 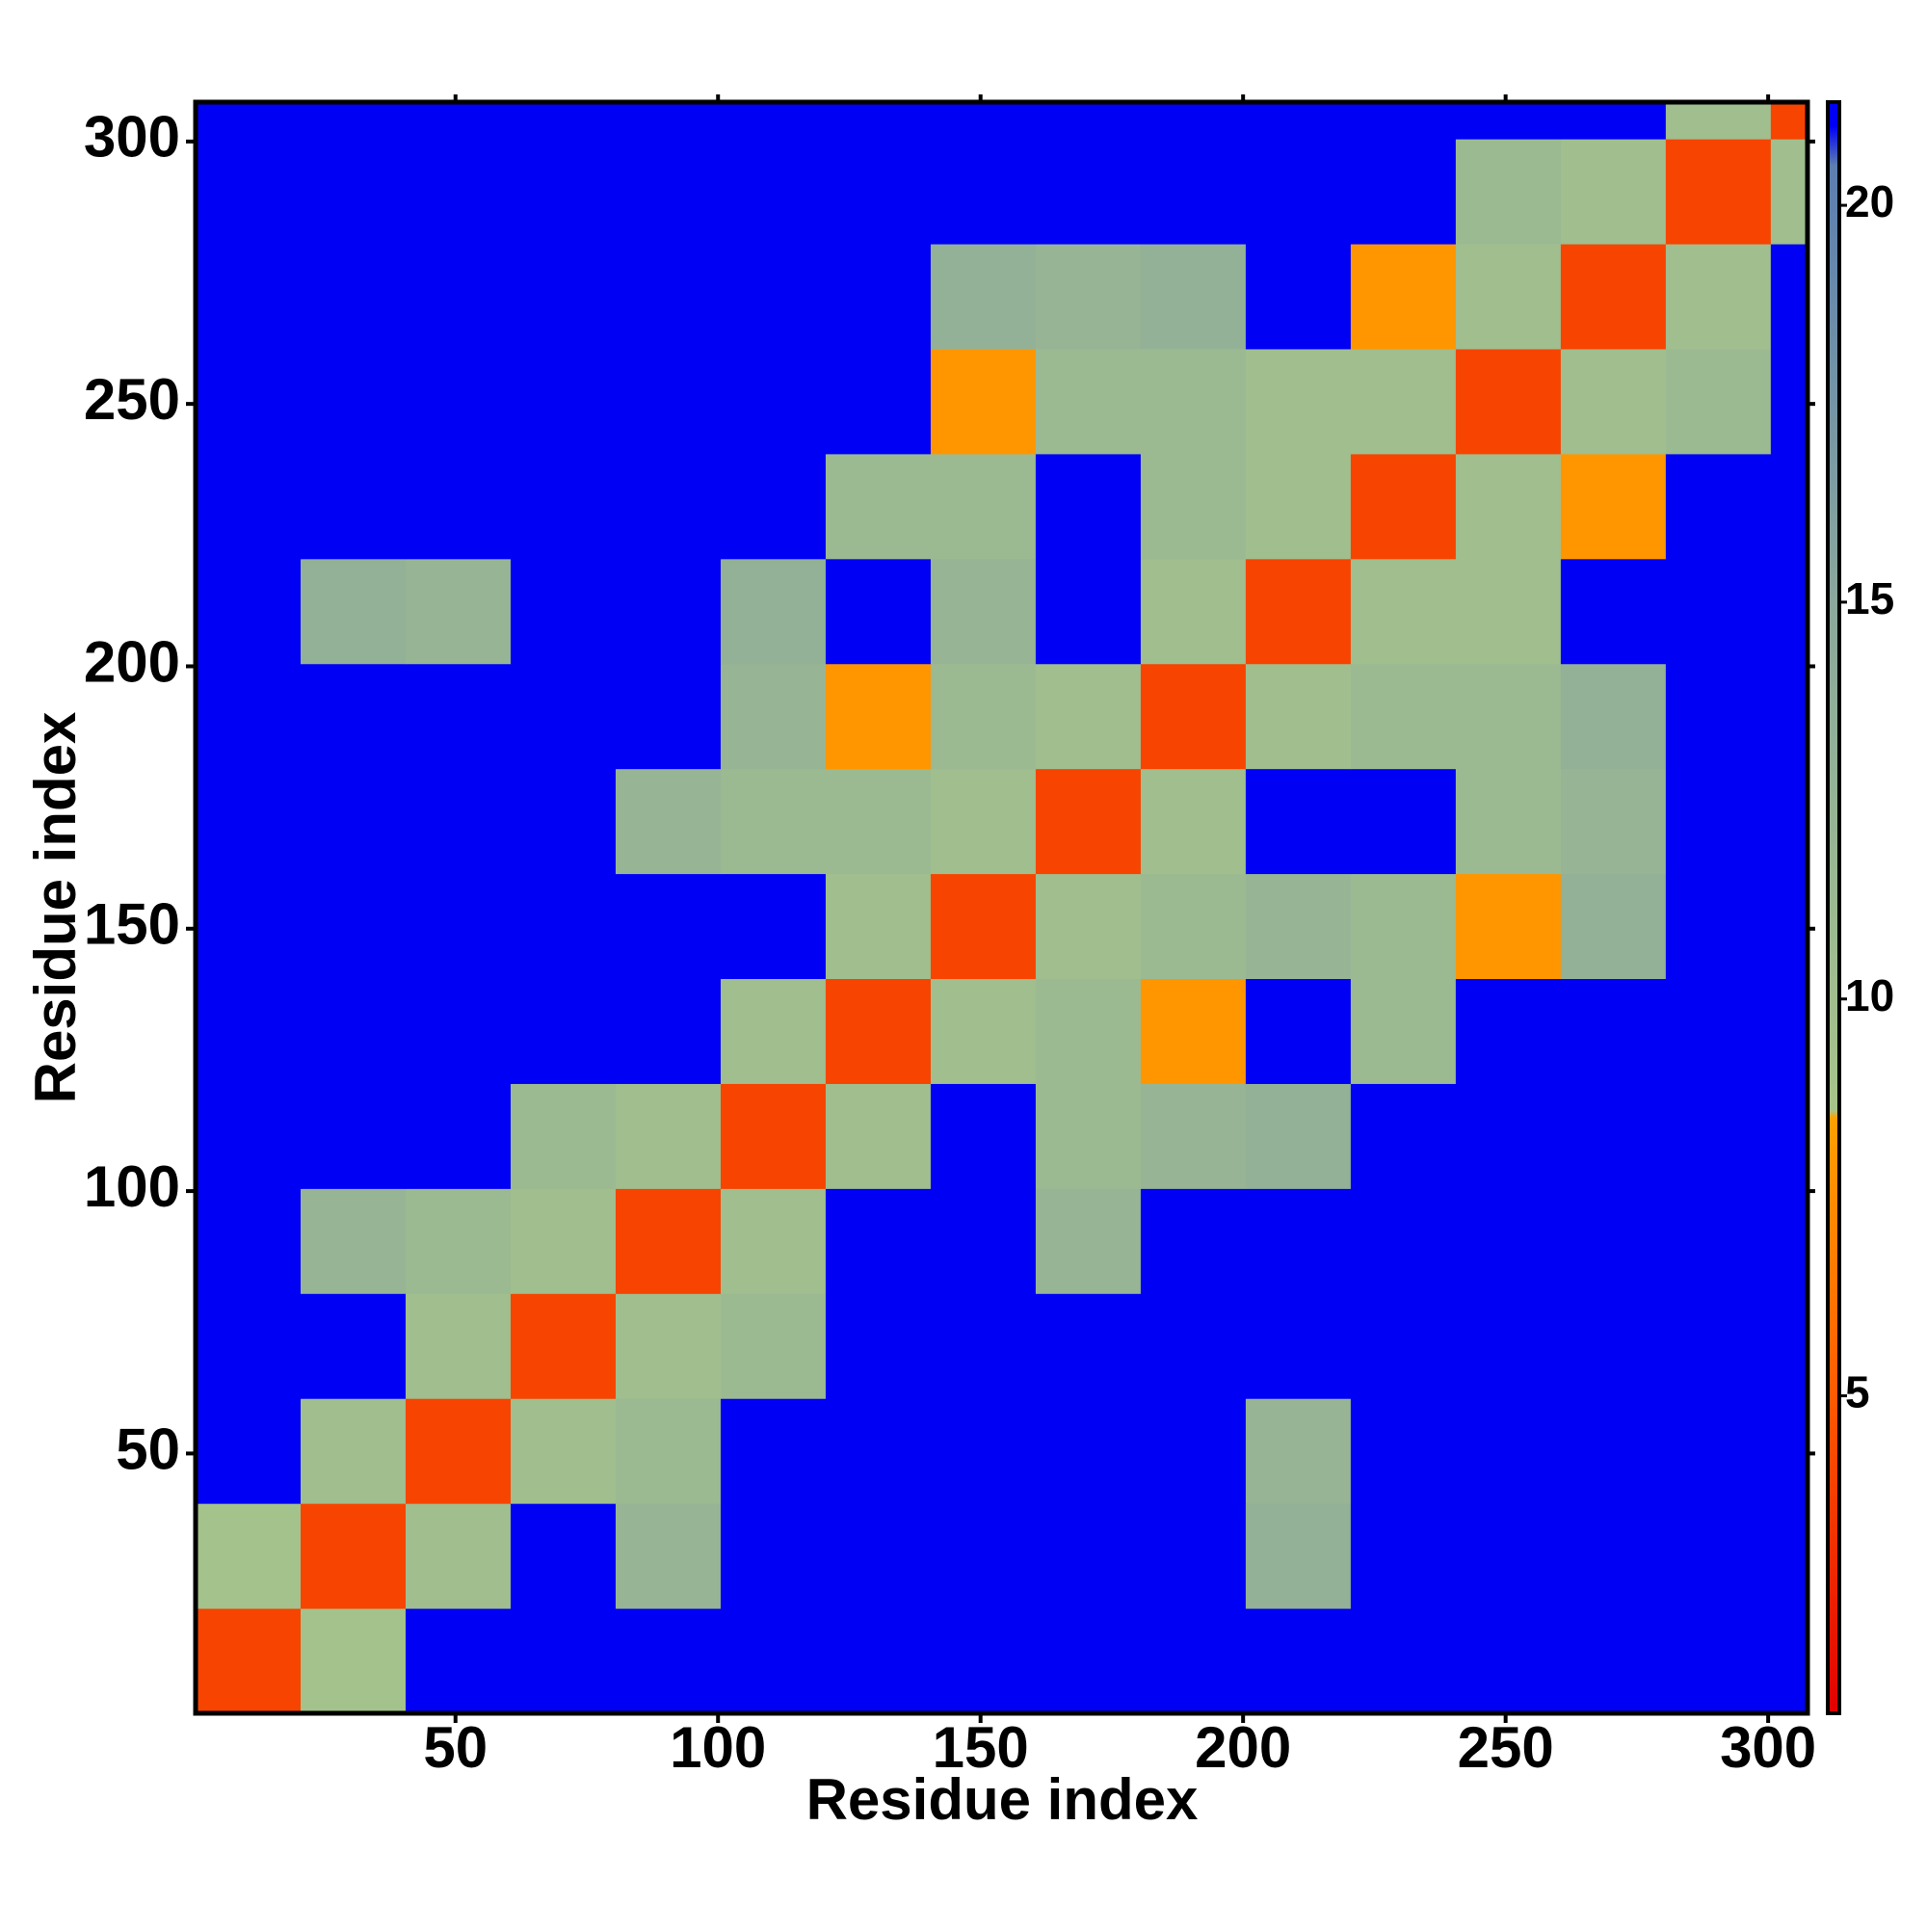 I want to click on y-tick-label: 250, so click(x=132, y=399).